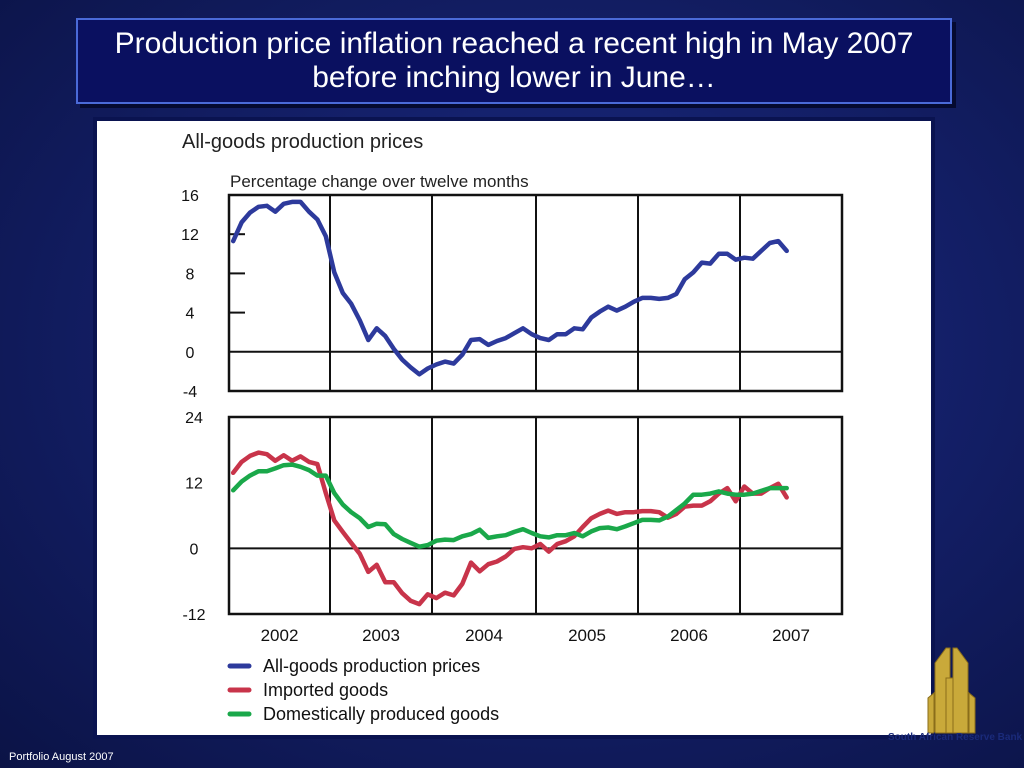 The height and width of the screenshot is (768, 1024). I want to click on y-tick-label: 16, so click(190, 196).